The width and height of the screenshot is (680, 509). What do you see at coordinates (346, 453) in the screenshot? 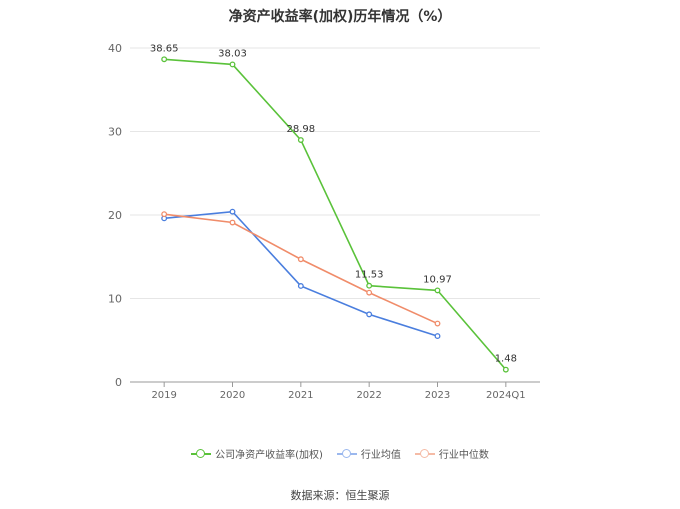
I see `legend-swatch-industry-mean` at bounding box center [346, 453].